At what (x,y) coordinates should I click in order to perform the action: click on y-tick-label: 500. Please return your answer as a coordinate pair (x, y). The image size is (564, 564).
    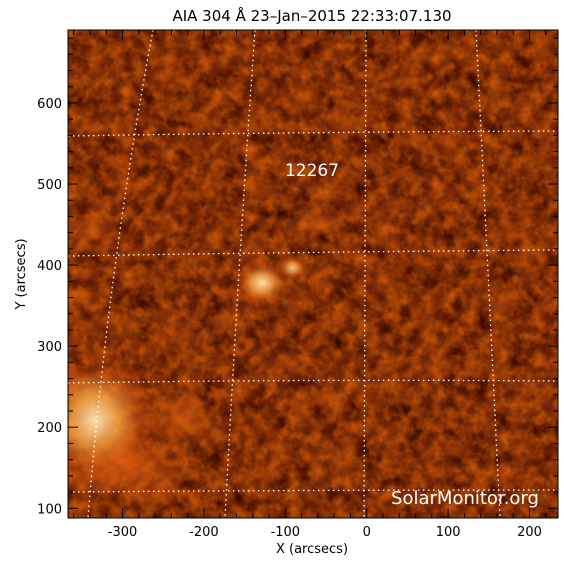
    Looking at the image, I should click on (49, 185).